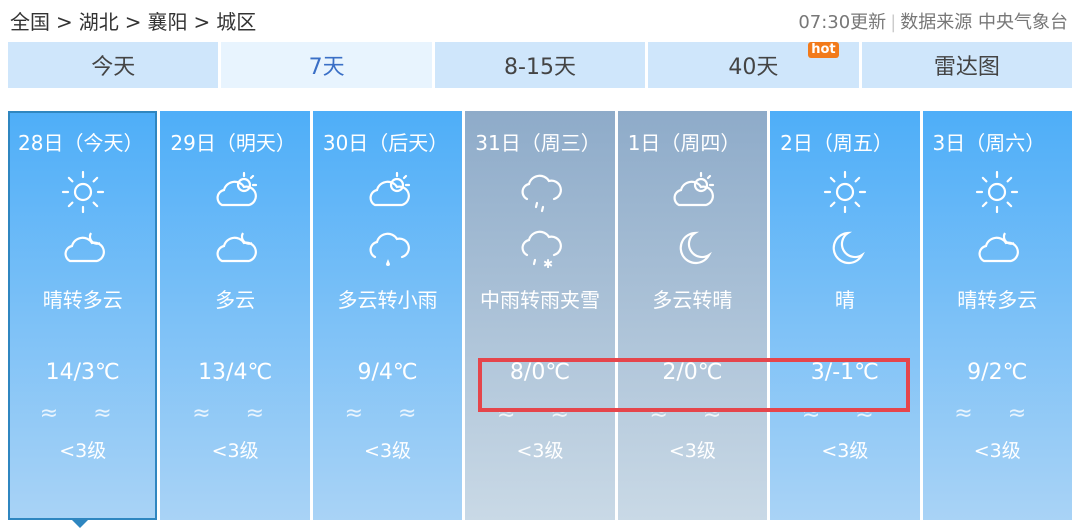 The width and height of the screenshot is (1080, 531). I want to click on selected-pointer, so click(80, 523).